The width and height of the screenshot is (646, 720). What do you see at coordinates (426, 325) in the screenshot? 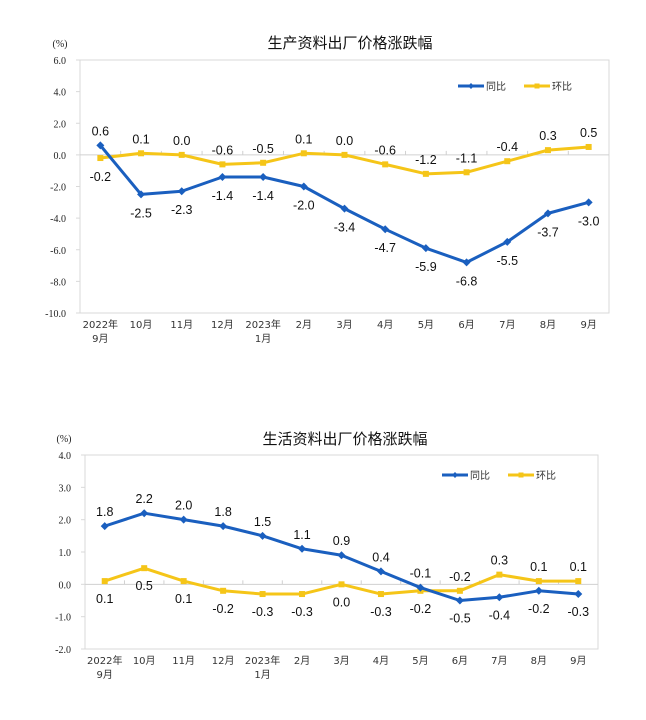
I see `x-tick-label: 5月` at bounding box center [426, 325].